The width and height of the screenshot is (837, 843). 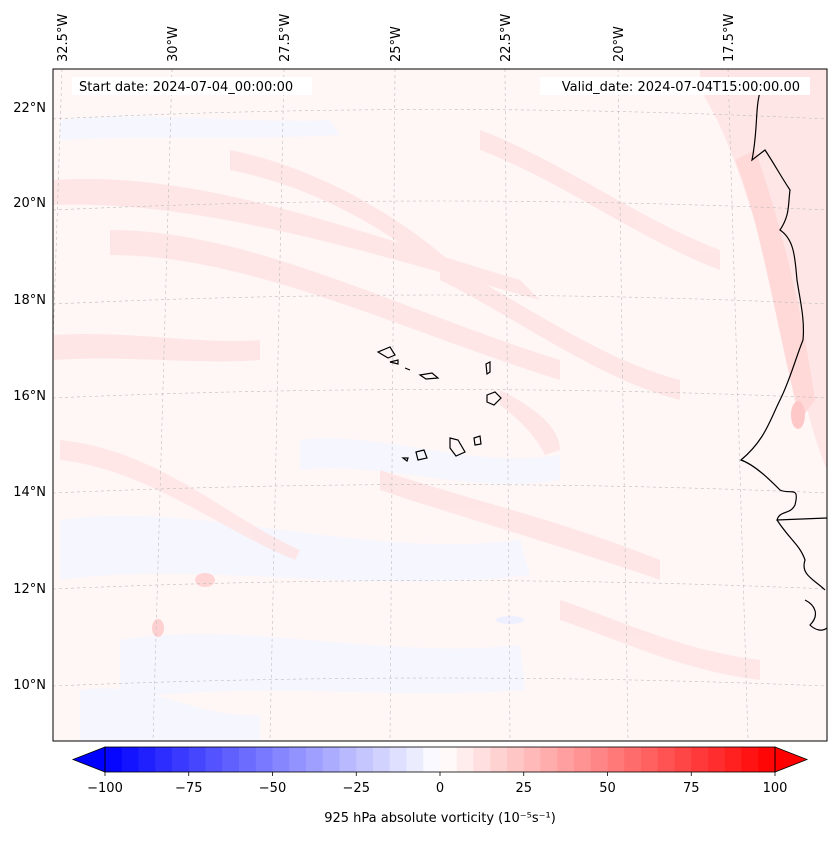 What do you see at coordinates (429, 376) in the screenshot?
I see `island-sao-nicolau` at bounding box center [429, 376].